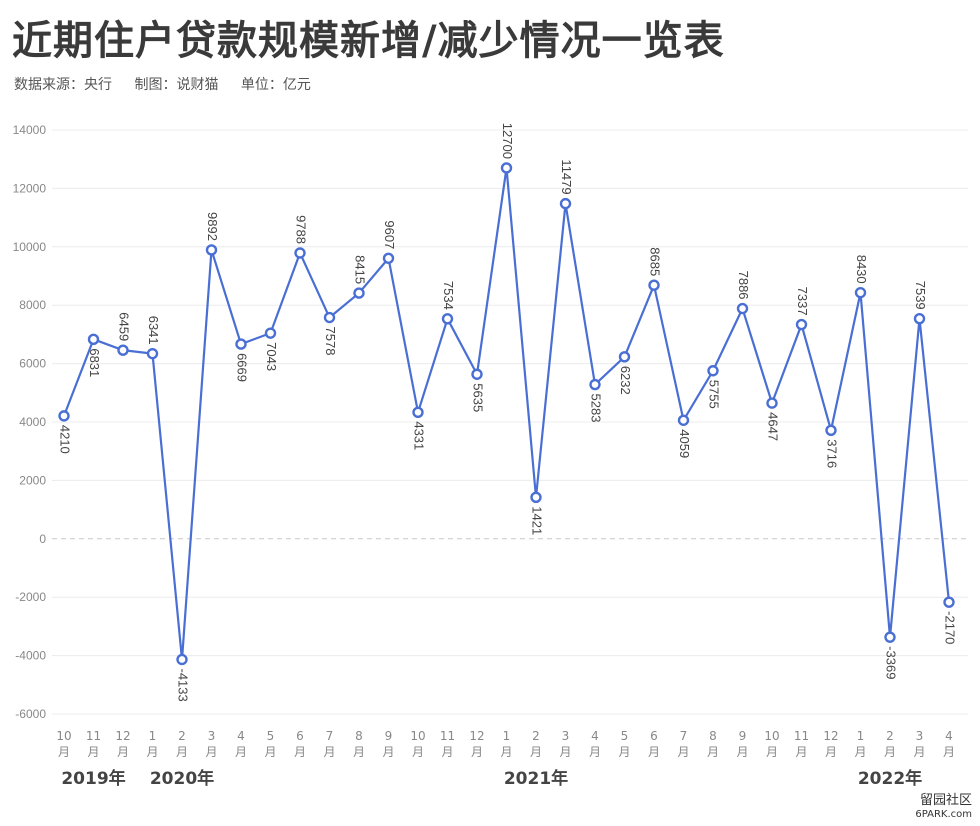  I want to click on x-tick-label: 5, so click(271, 736).